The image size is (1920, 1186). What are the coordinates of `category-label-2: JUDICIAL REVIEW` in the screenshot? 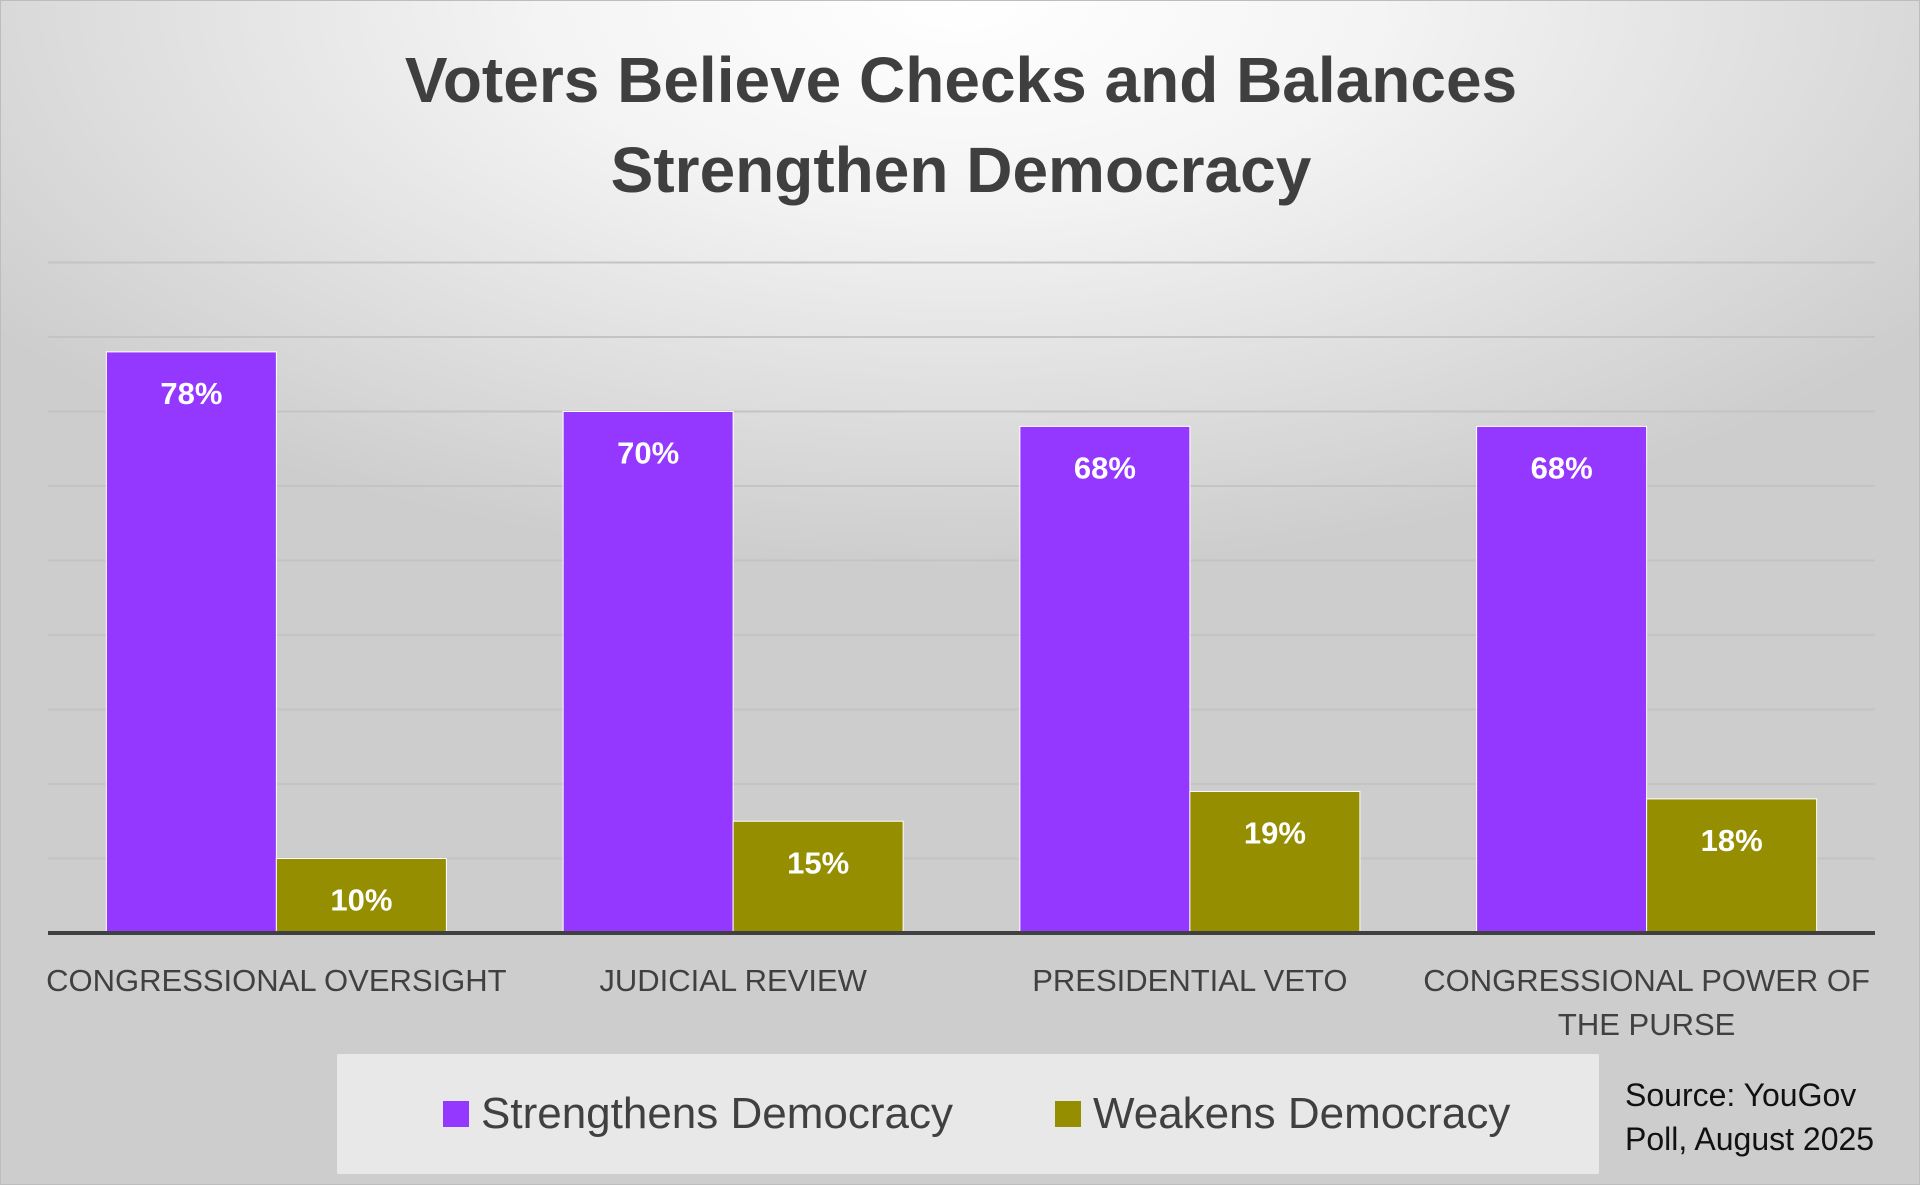 It's located at (733, 980).